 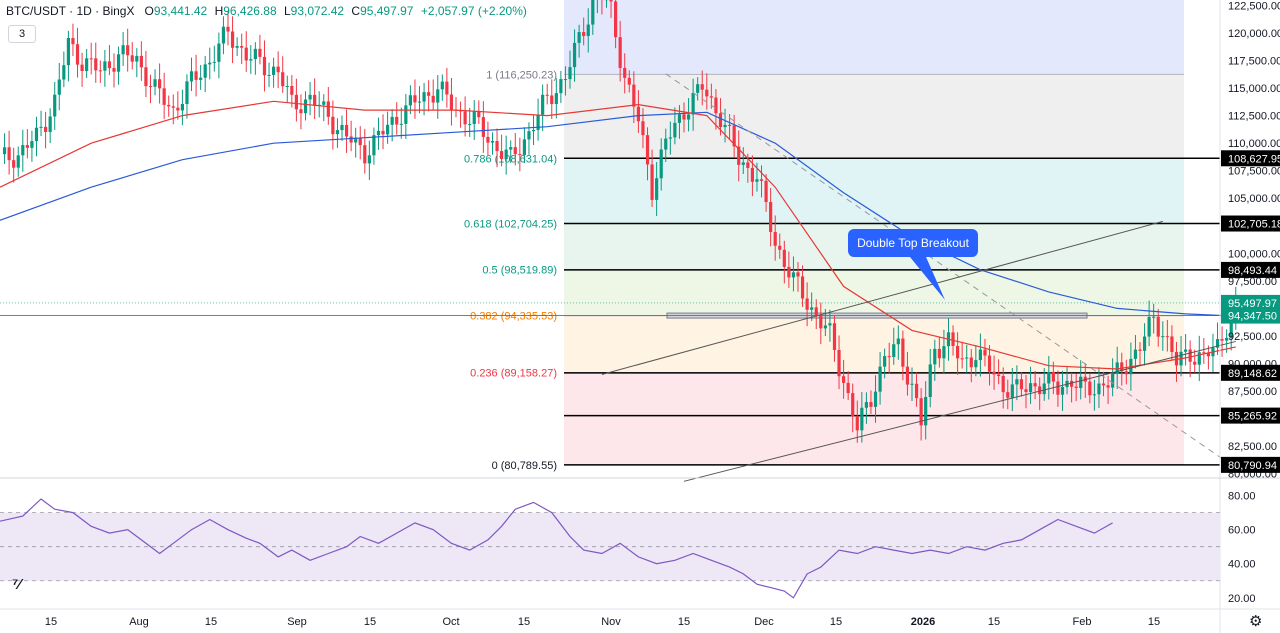 I want to click on indicator-count-badge: 3, so click(x=22, y=34).